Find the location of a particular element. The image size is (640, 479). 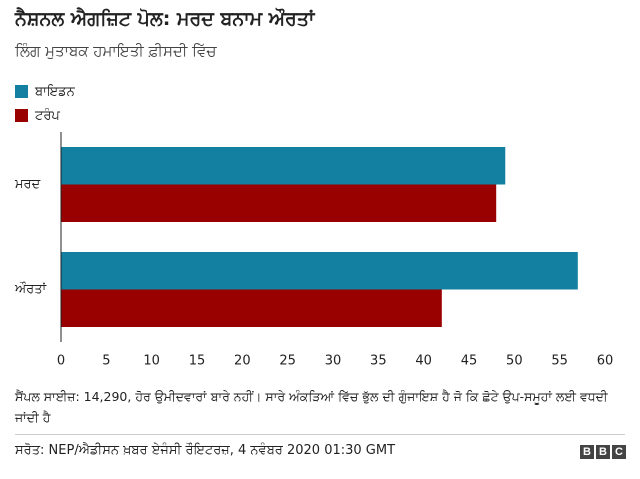

legend-label: ਟਰੰਪ is located at coordinates (47, 116).